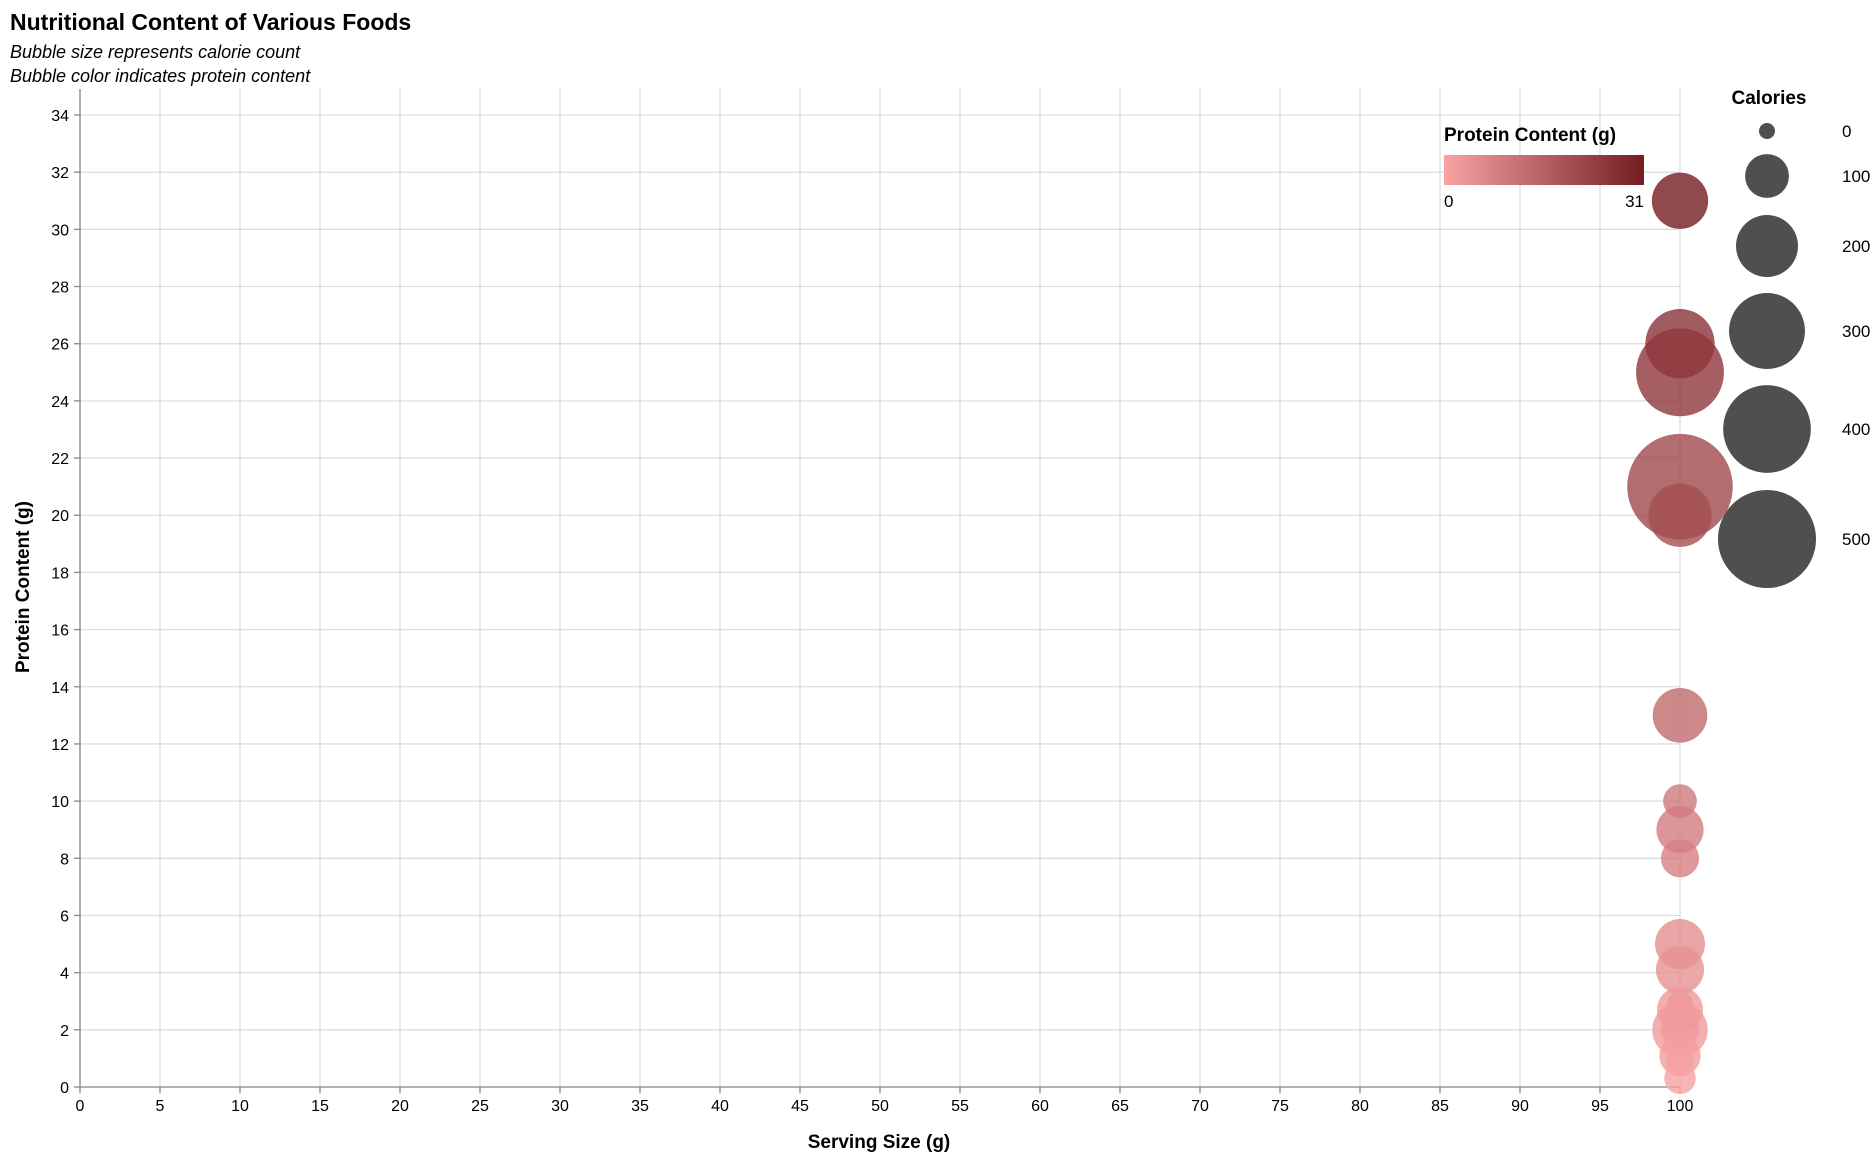  I want to click on size-legend: Calories 0 100 200 300 400 500, so click(1793, 338).